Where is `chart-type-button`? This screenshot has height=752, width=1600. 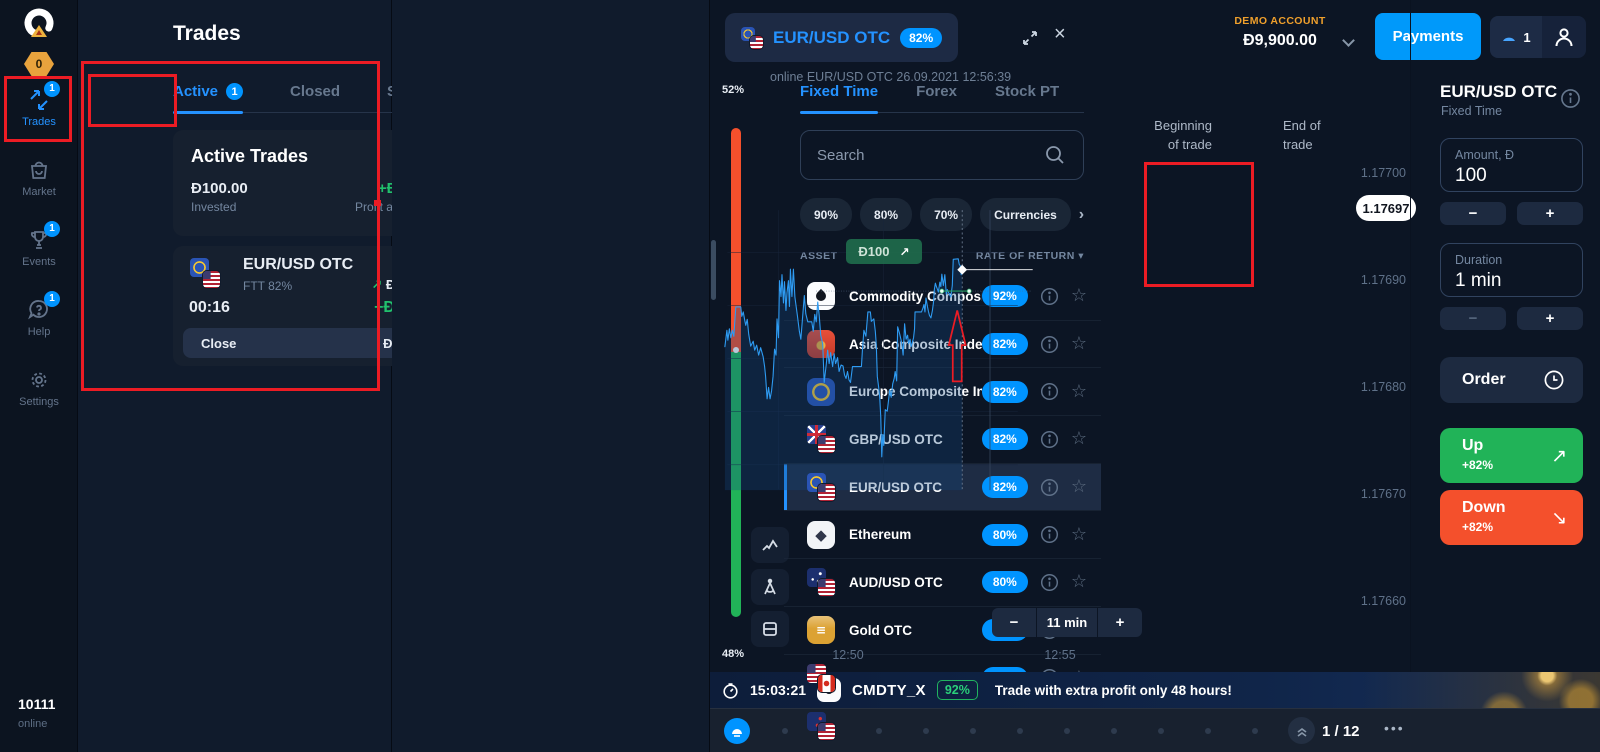
chart-type-button is located at coordinates (770, 545).